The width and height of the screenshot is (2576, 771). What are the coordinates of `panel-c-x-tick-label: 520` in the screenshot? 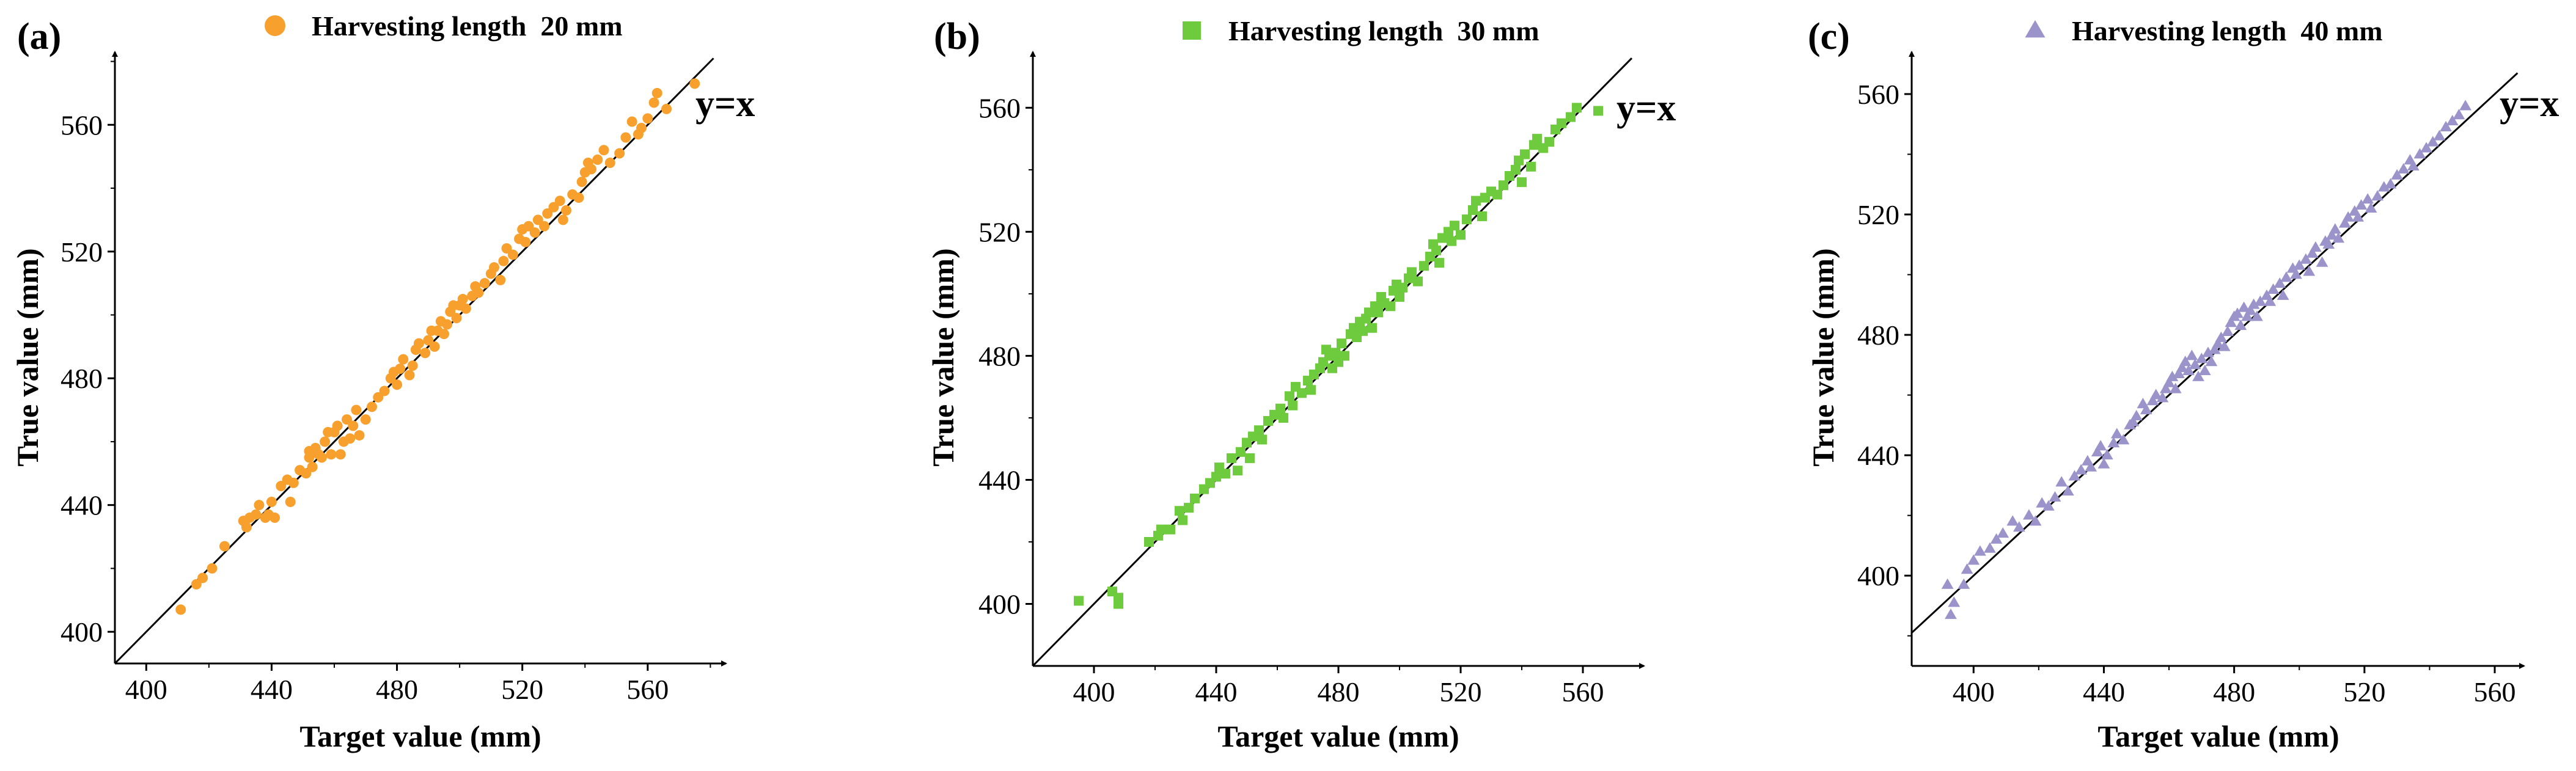 It's located at (2364, 691).